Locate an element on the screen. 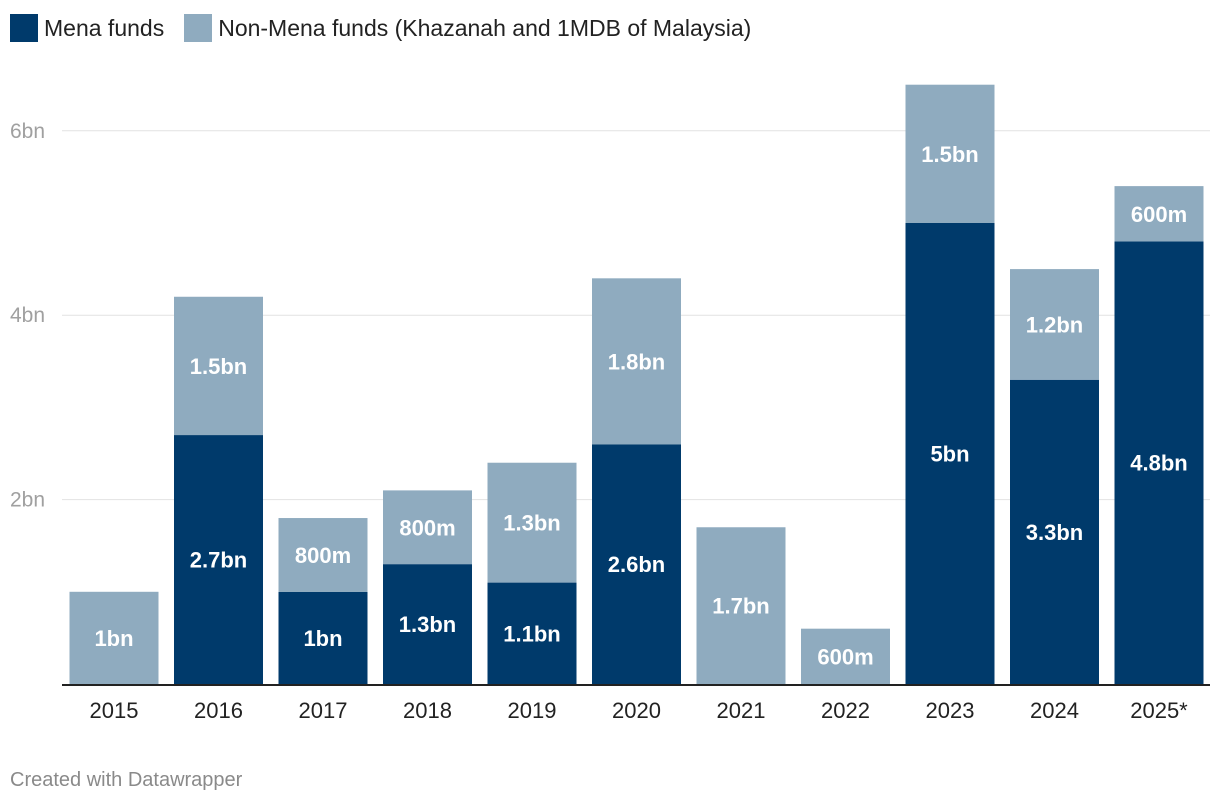 The image size is (1220, 806). bar-non-mena-2020 is located at coordinates (636, 361).